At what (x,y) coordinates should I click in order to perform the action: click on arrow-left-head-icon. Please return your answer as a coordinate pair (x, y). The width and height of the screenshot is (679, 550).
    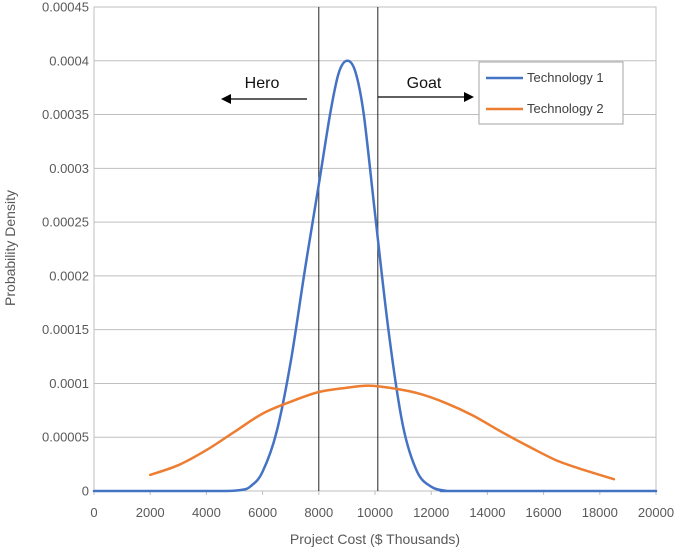
    Looking at the image, I should click on (226, 99).